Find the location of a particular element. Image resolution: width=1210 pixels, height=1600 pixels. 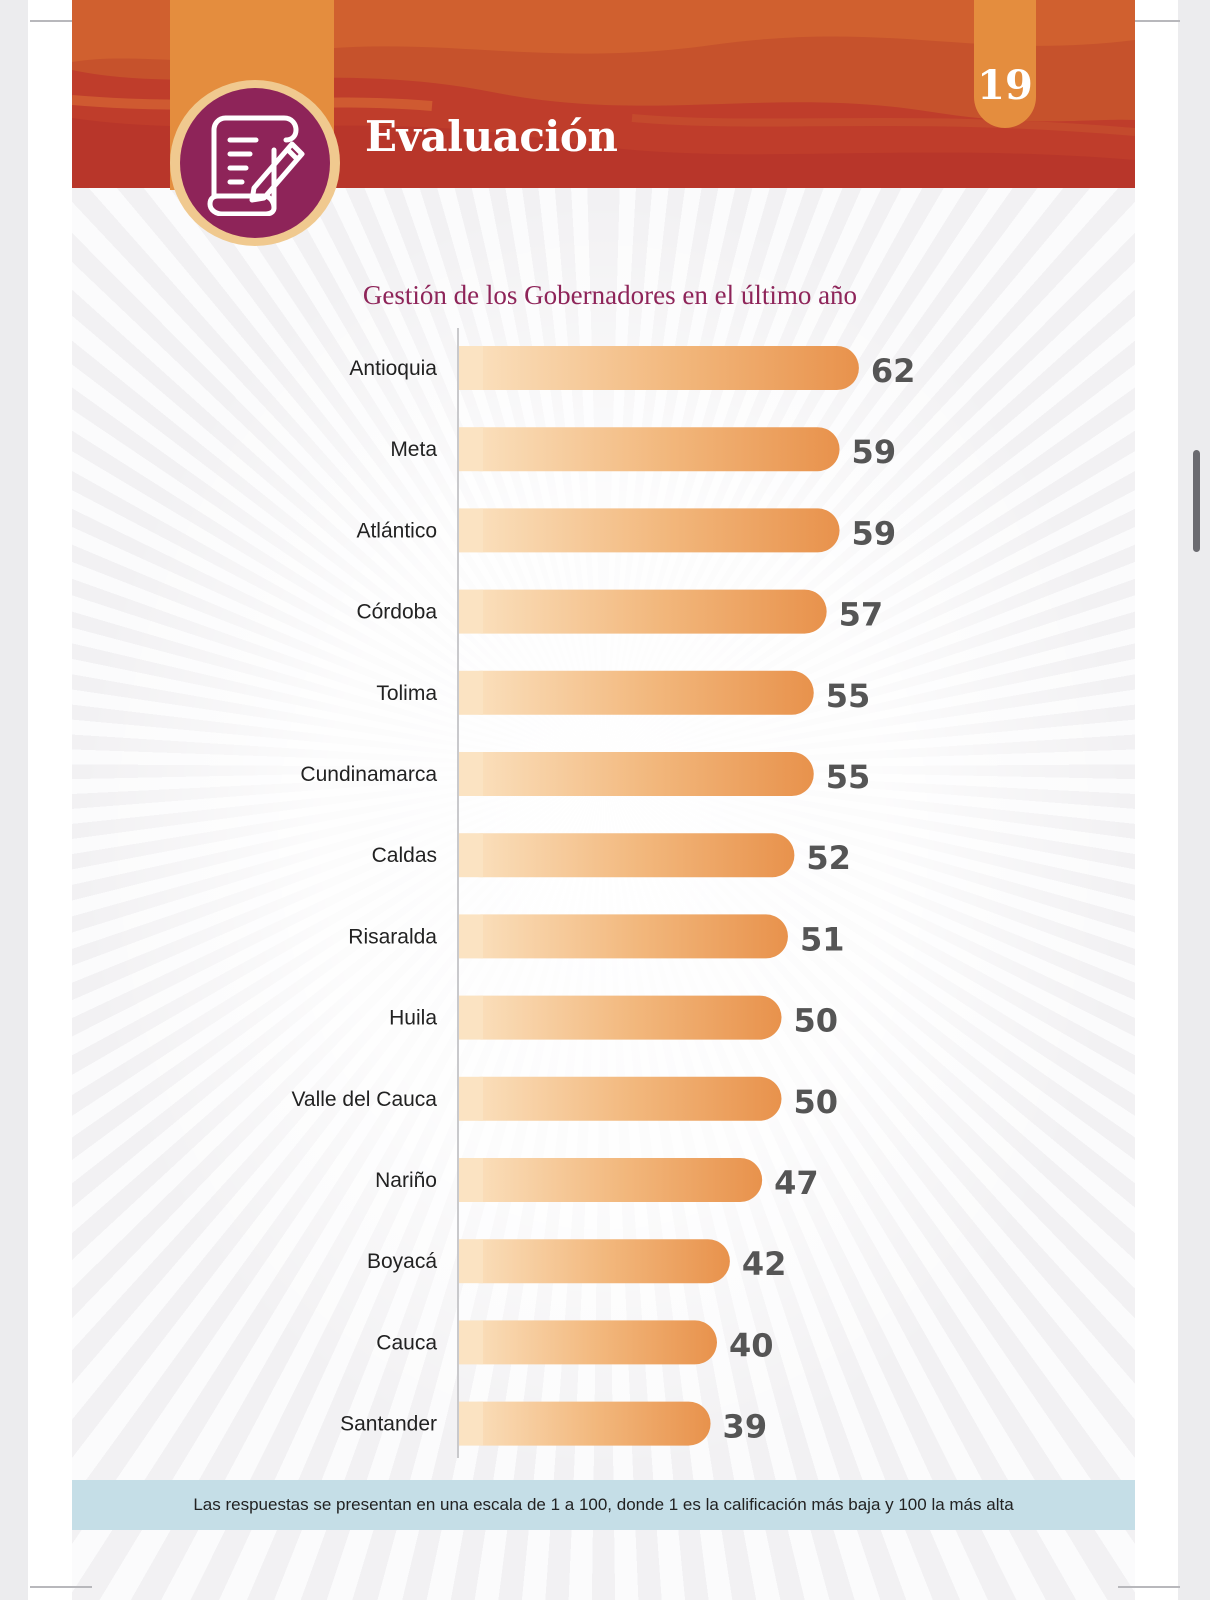

category-label: Cauca is located at coordinates (406, 1342).